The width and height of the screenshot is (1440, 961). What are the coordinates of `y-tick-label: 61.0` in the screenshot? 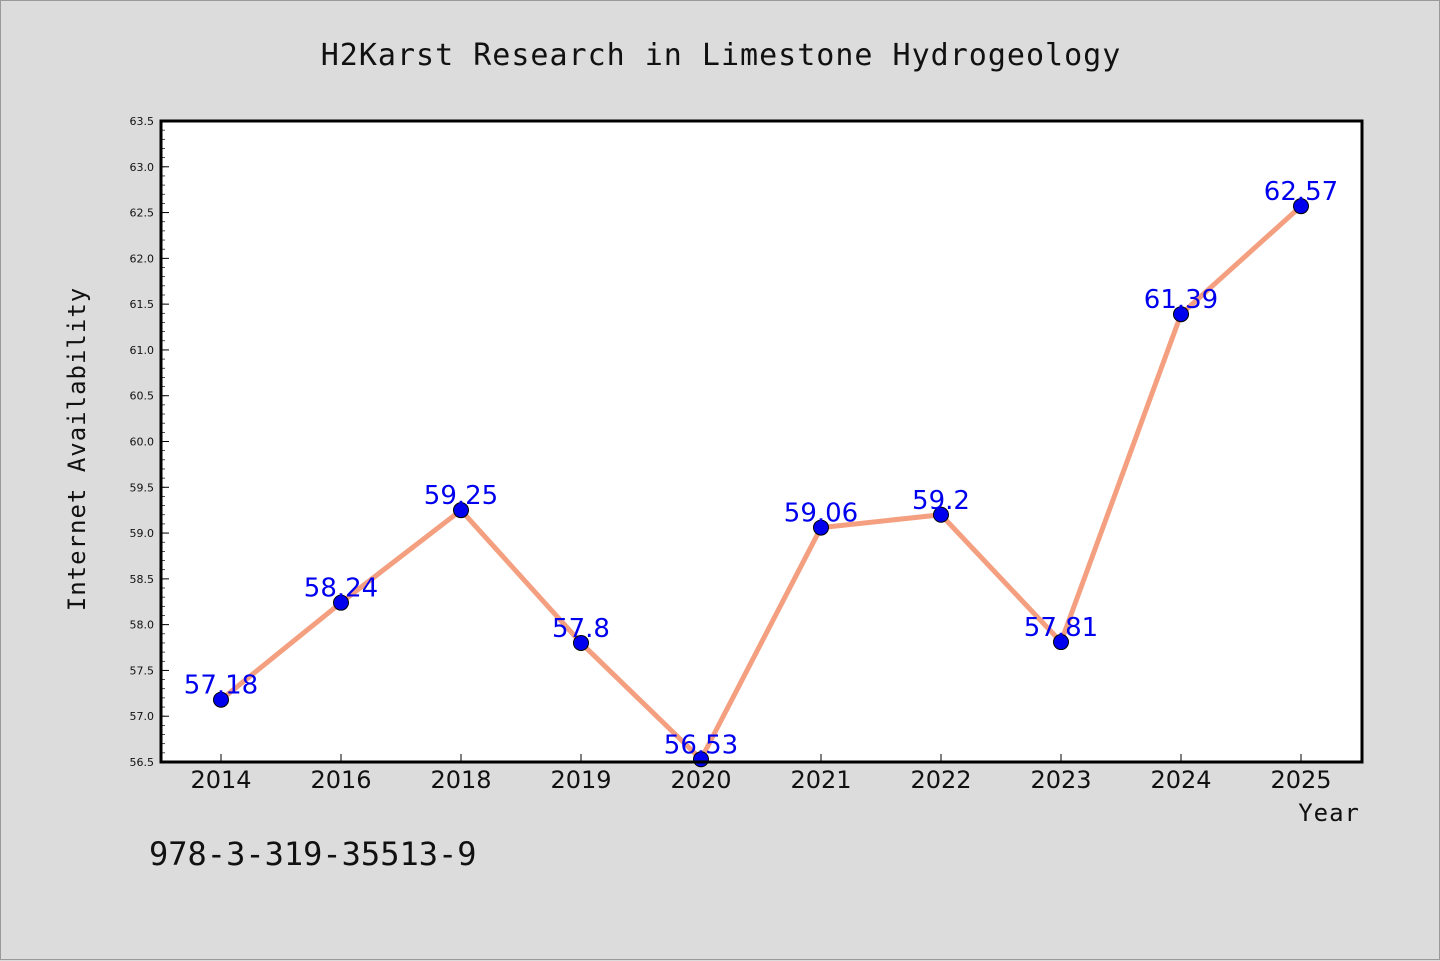 It's located at (142, 350).